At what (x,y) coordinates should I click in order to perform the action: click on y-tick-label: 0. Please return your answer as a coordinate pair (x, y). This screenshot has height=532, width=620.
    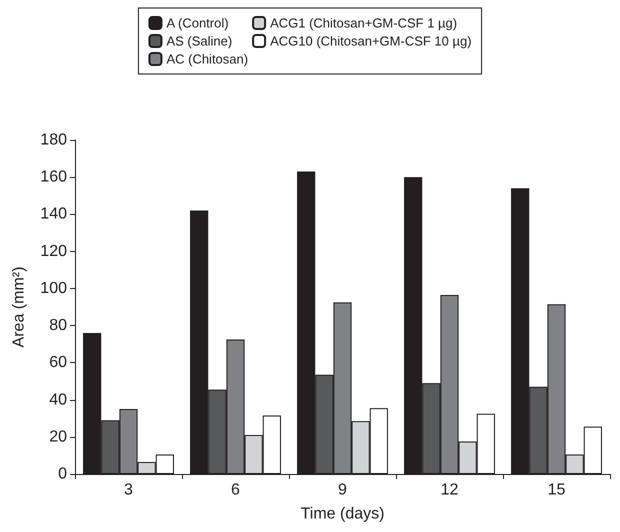
    Looking at the image, I should click on (63, 474).